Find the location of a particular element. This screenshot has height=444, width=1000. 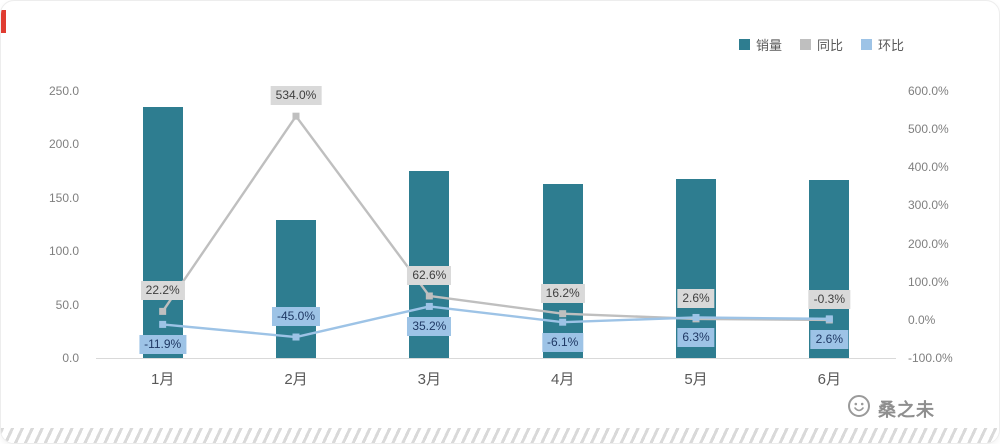

y-axis-right-tick: -100.0% is located at coordinates (930, 358).